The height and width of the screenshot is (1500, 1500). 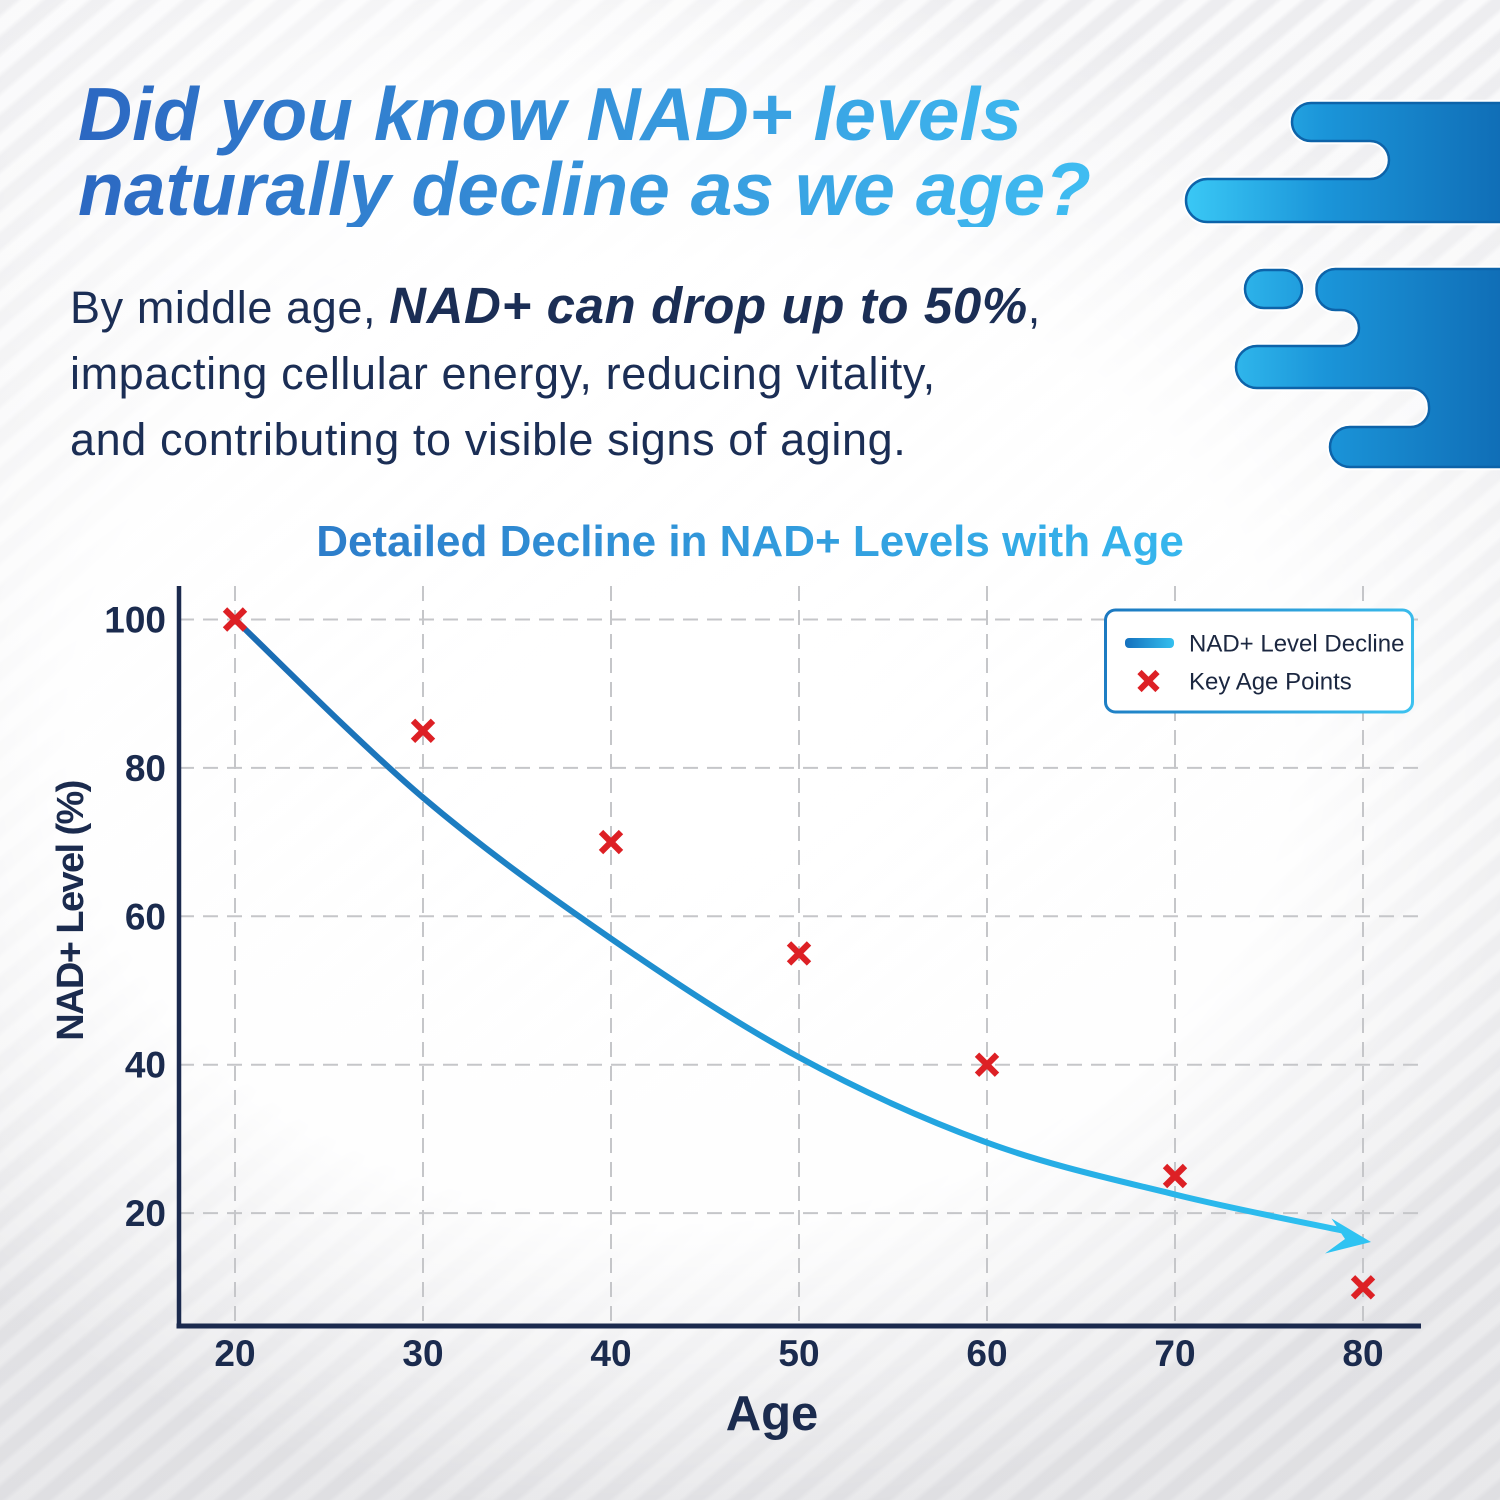 I want to click on x-tick-50: 50, so click(x=798, y=1353).